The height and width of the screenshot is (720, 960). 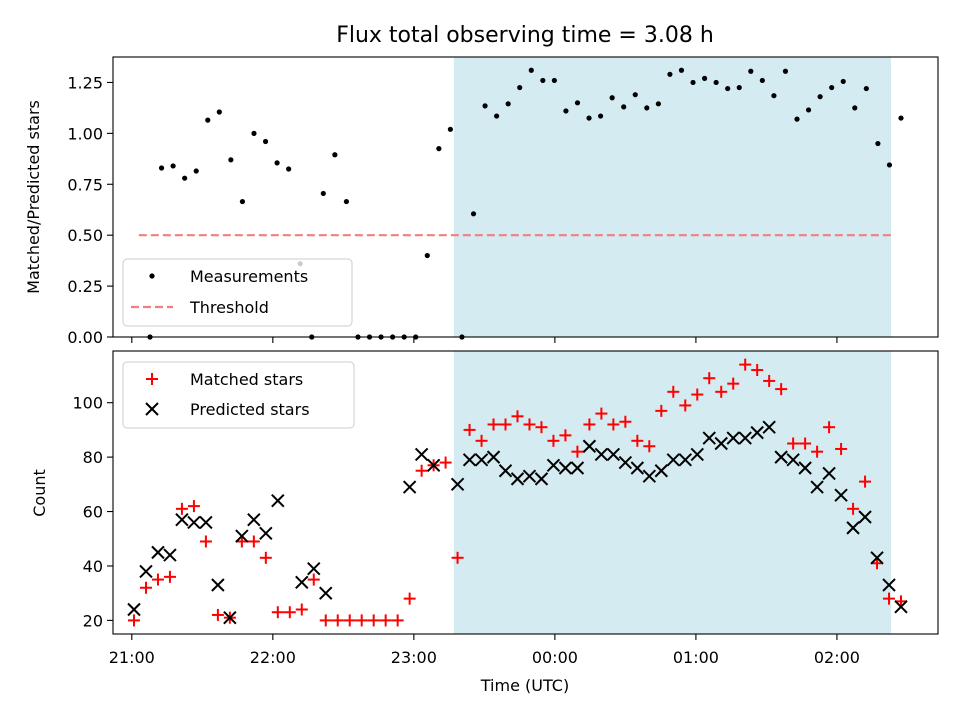 What do you see at coordinates (85, 133) in the screenshot?
I see `top-y-tick-label: 1.00` at bounding box center [85, 133].